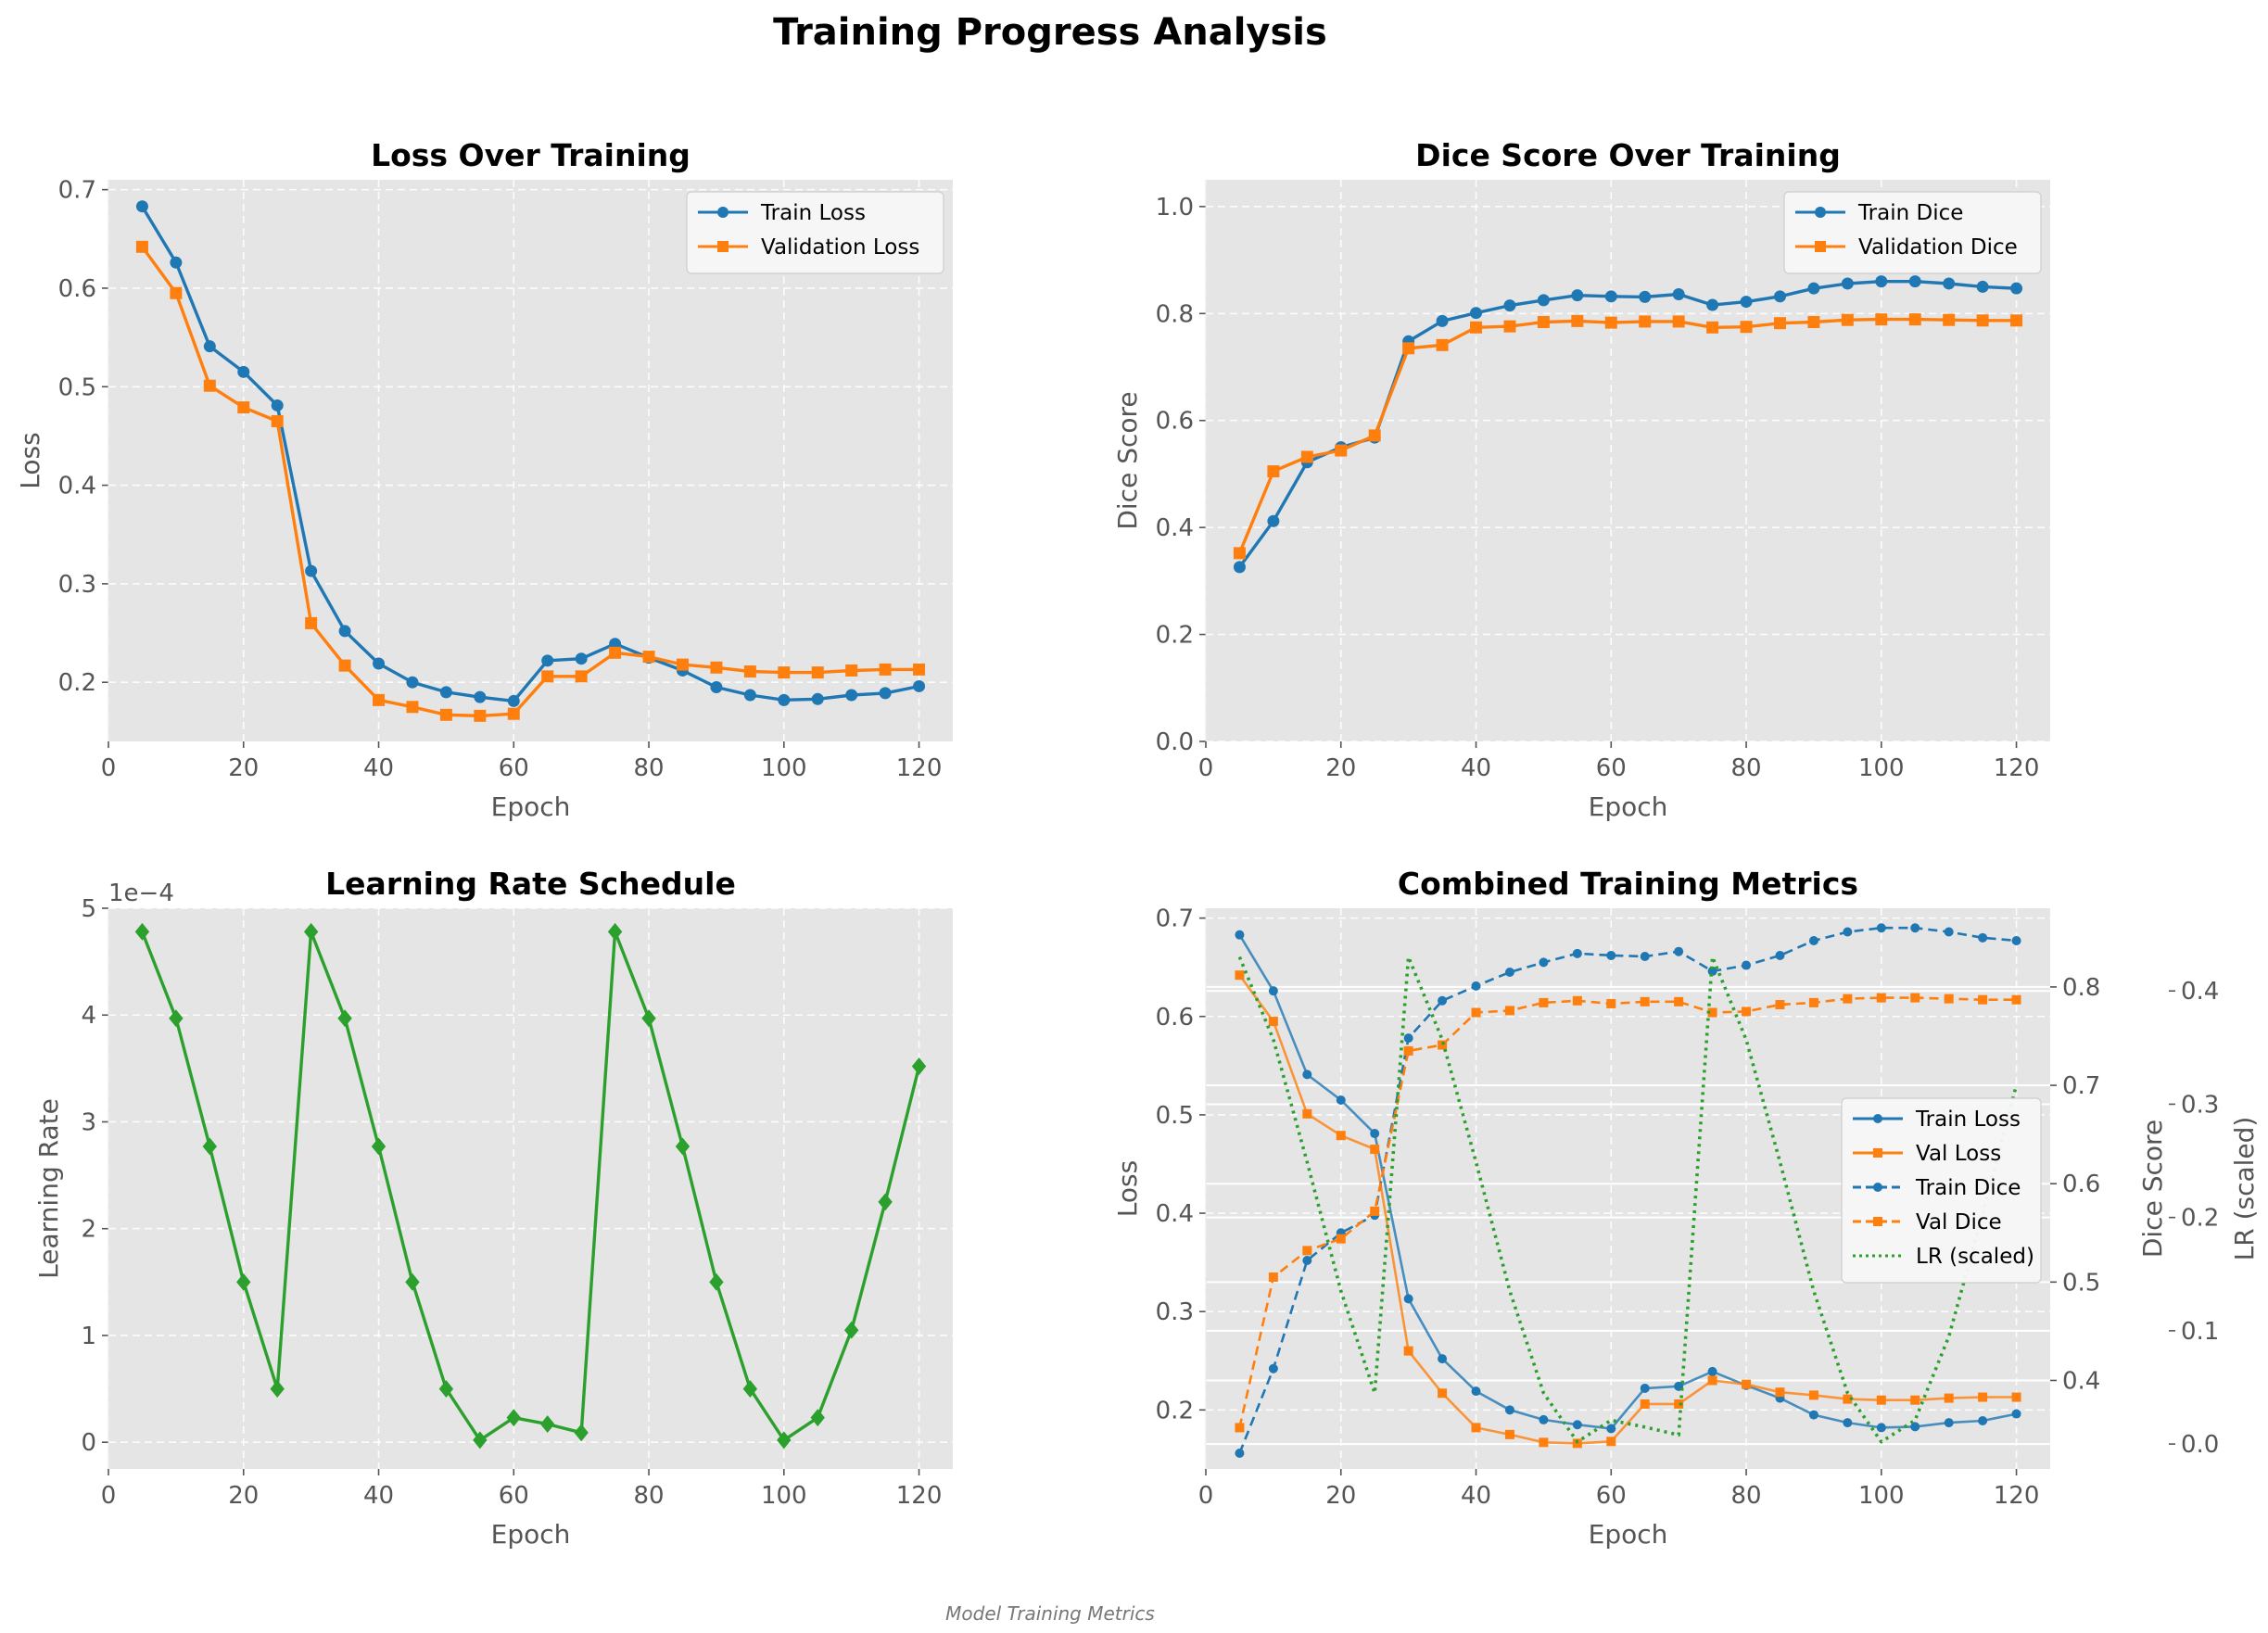 The height and width of the screenshot is (1633, 2268). I want to click on axis-offset-text: 1e−4, so click(141, 894).